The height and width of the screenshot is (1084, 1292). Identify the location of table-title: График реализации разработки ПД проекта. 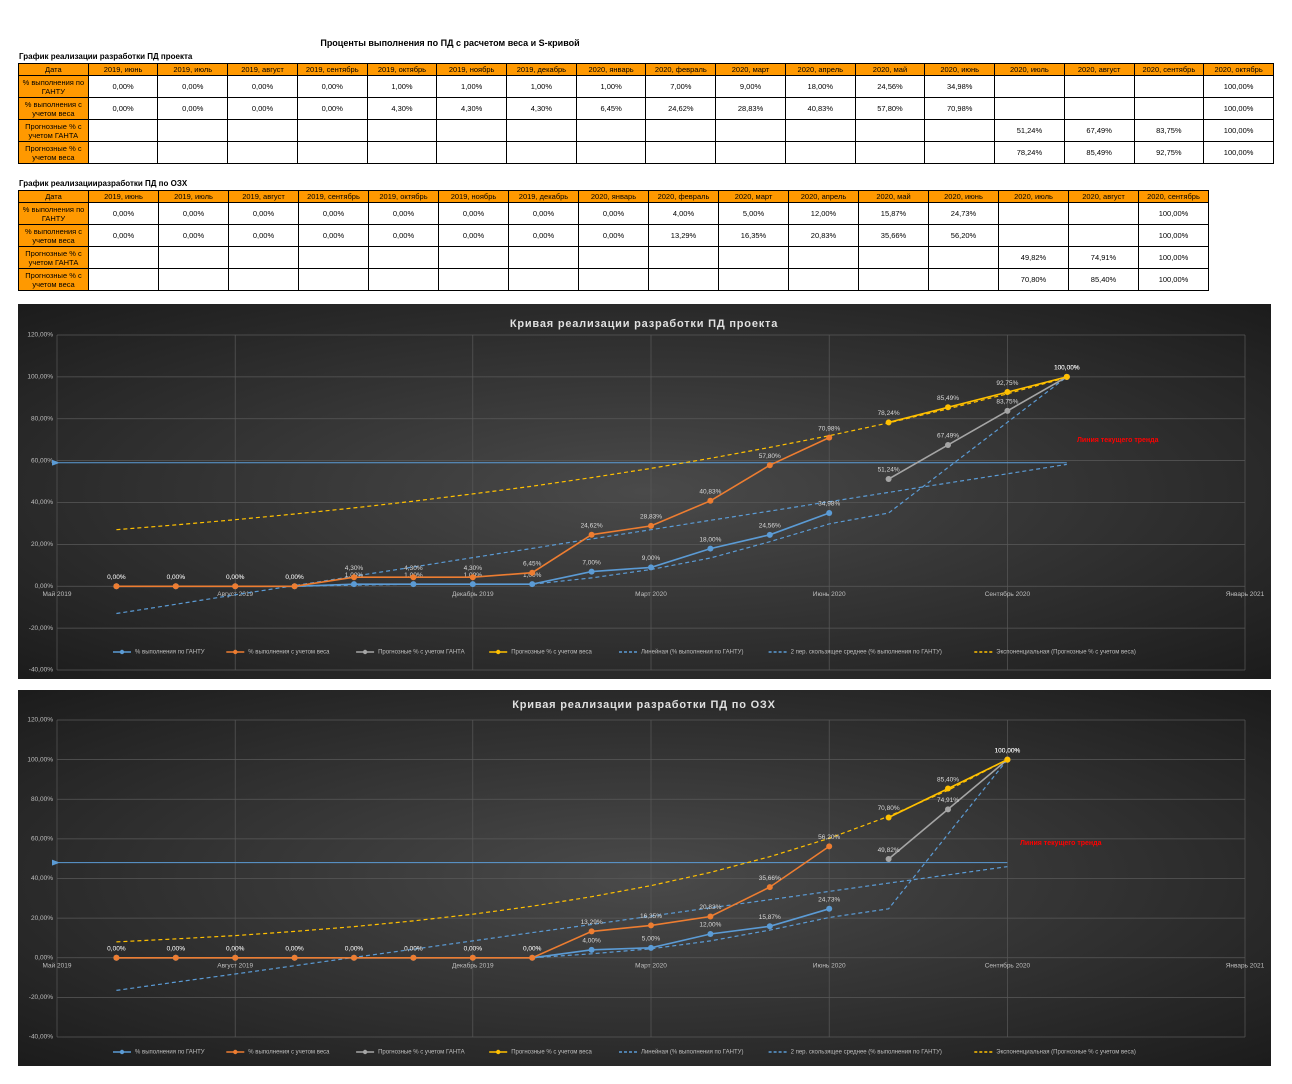
(106, 56).